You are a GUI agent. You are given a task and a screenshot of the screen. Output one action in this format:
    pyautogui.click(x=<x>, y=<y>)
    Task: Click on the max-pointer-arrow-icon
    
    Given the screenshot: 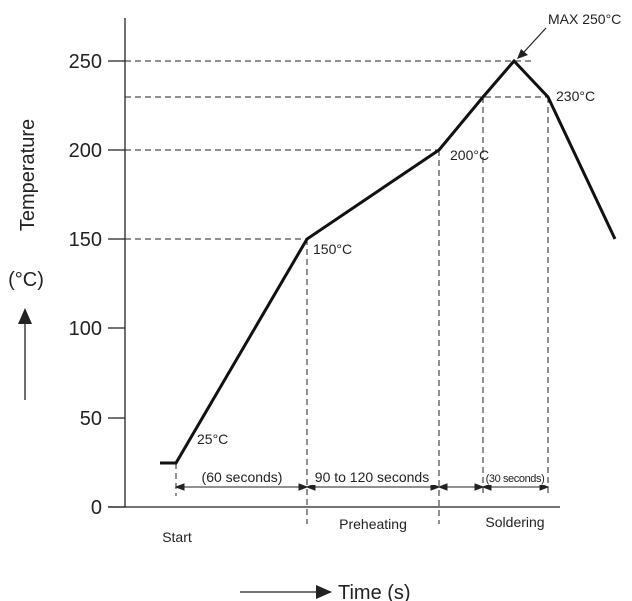 What is the action you would take?
    pyautogui.click(x=532, y=43)
    